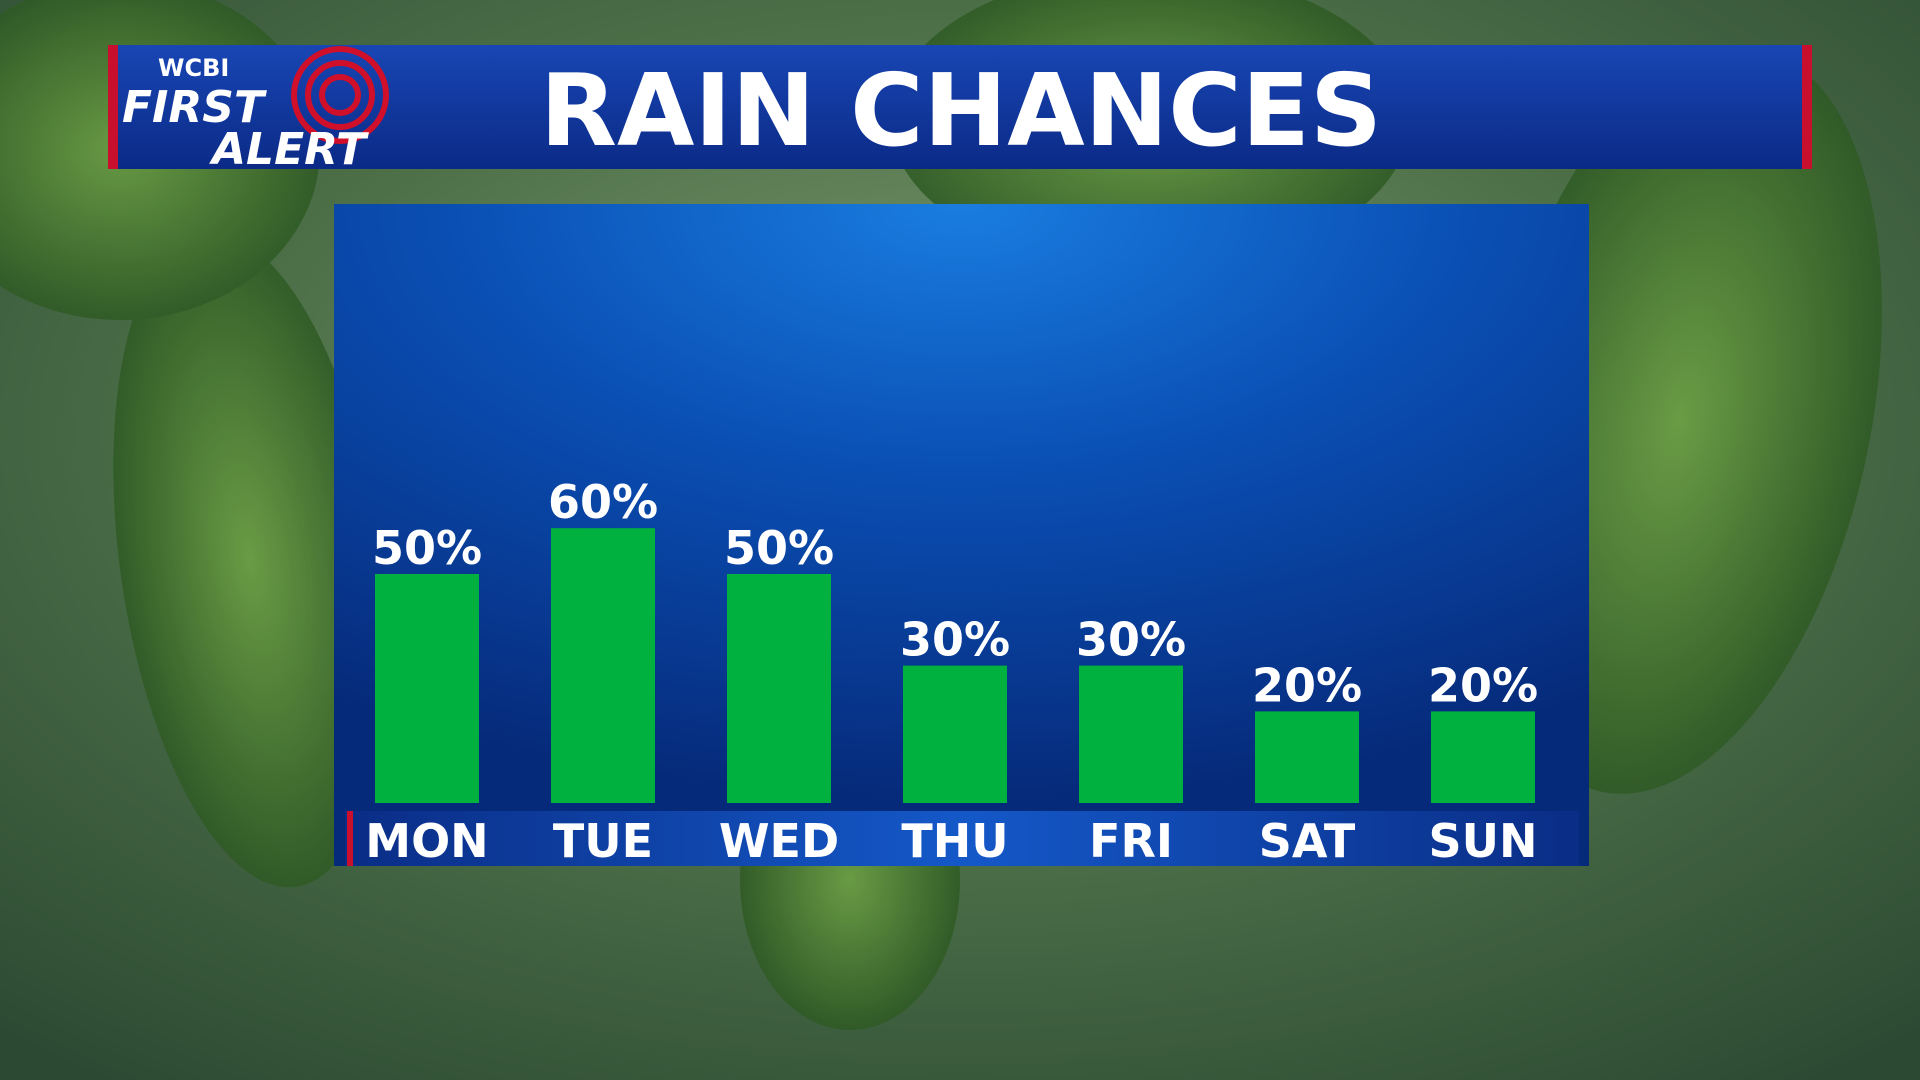  What do you see at coordinates (1307, 841) in the screenshot?
I see `x-tick-label: SAT` at bounding box center [1307, 841].